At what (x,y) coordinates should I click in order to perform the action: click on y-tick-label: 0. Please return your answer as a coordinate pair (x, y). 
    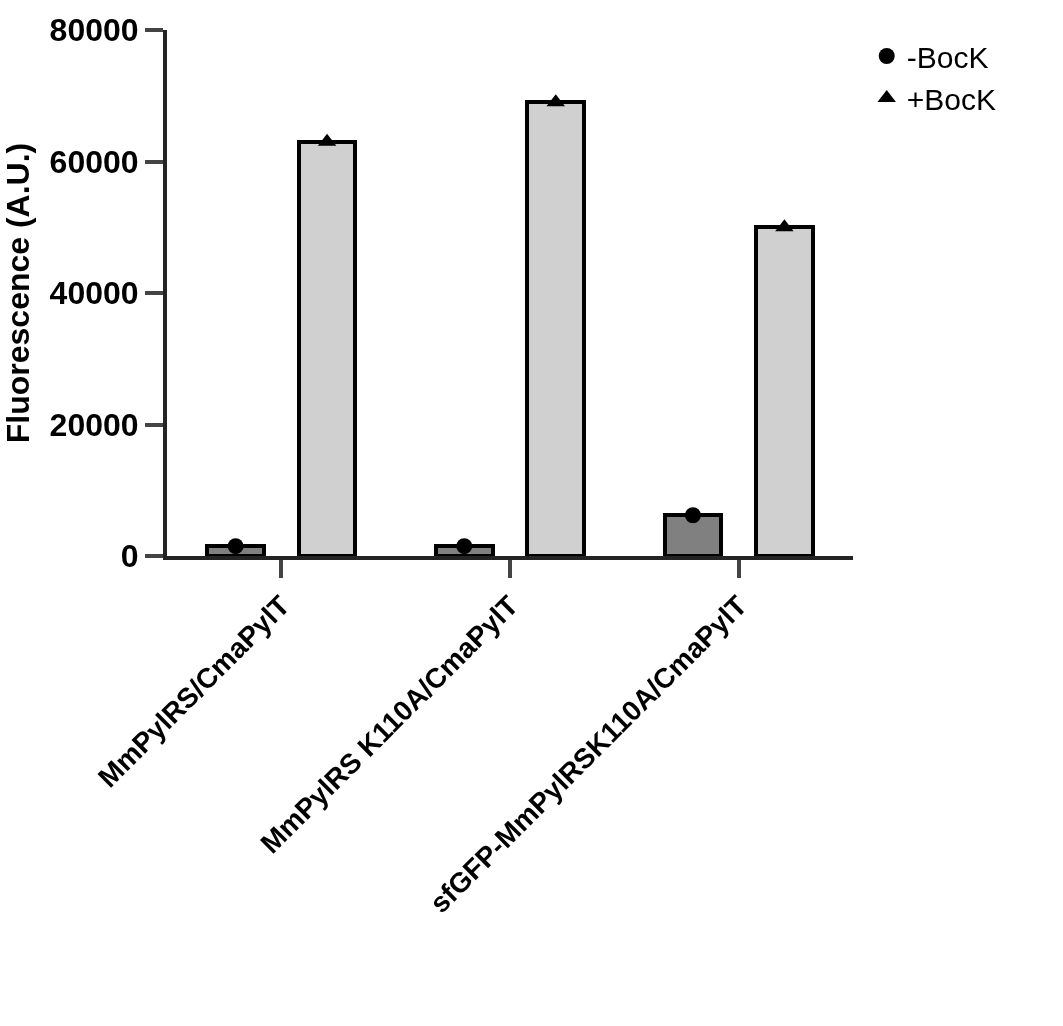
    Looking at the image, I should click on (129, 556).